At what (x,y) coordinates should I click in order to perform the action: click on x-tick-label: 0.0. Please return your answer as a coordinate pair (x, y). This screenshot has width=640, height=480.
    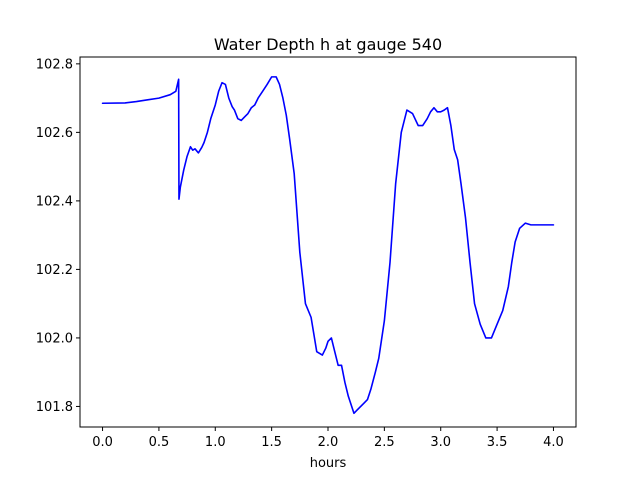
    Looking at the image, I should click on (102, 442).